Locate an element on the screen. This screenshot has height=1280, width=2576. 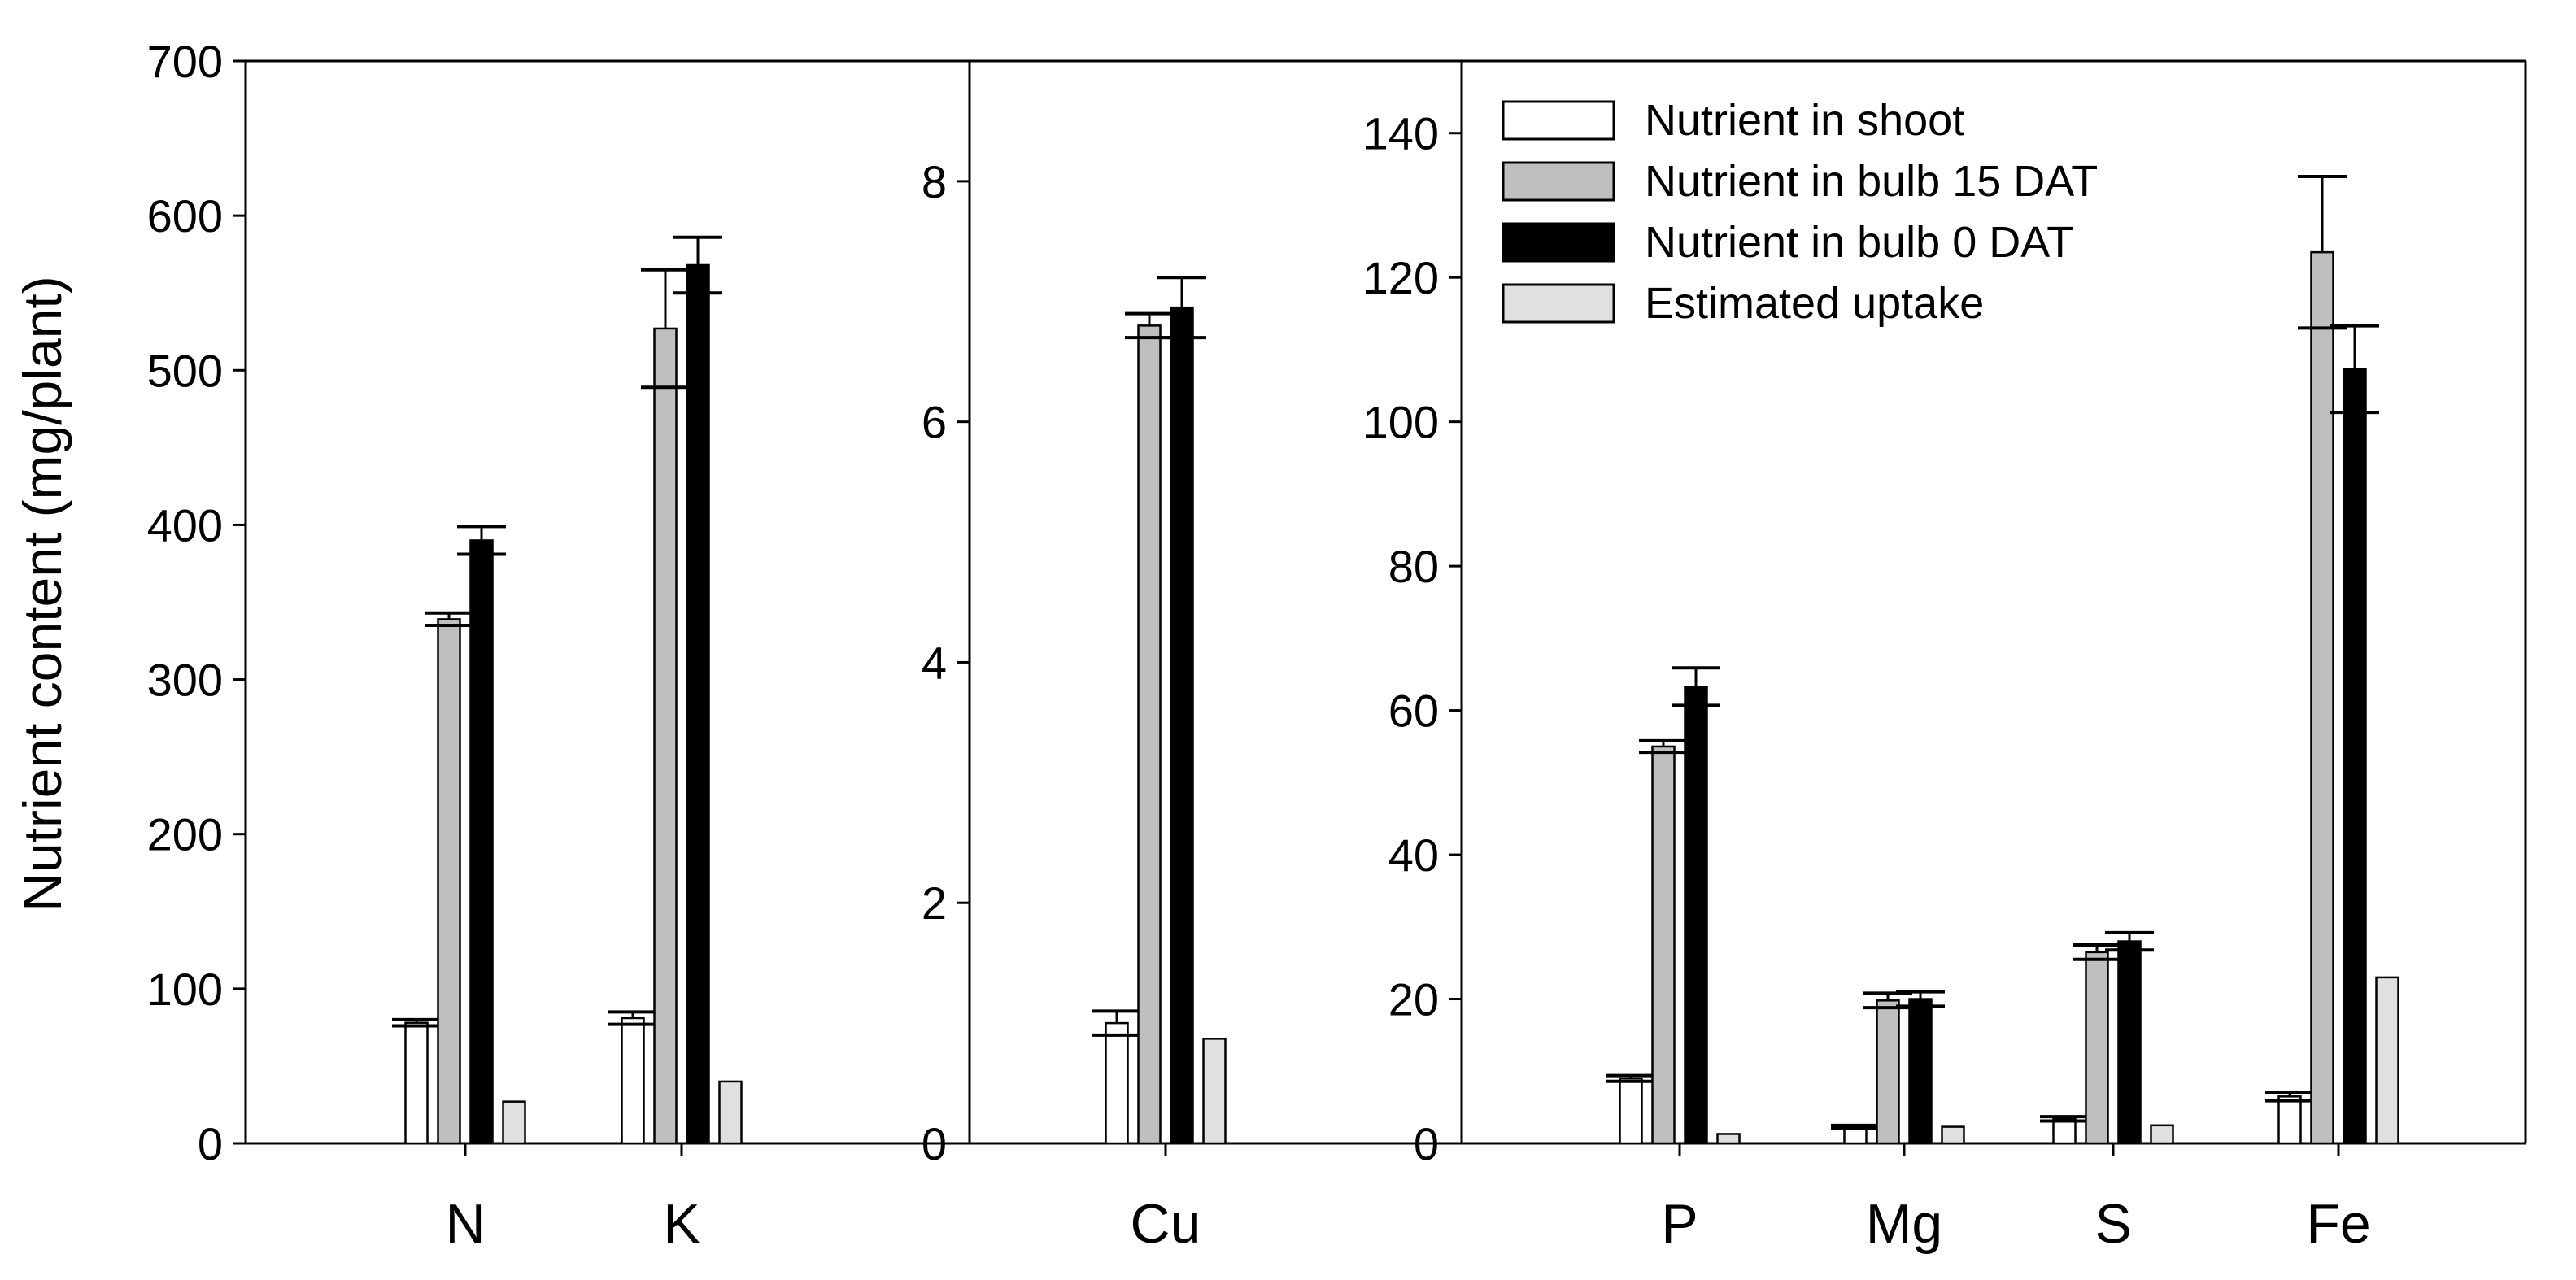
y-tick-label-left: 400 is located at coordinates (185, 525).